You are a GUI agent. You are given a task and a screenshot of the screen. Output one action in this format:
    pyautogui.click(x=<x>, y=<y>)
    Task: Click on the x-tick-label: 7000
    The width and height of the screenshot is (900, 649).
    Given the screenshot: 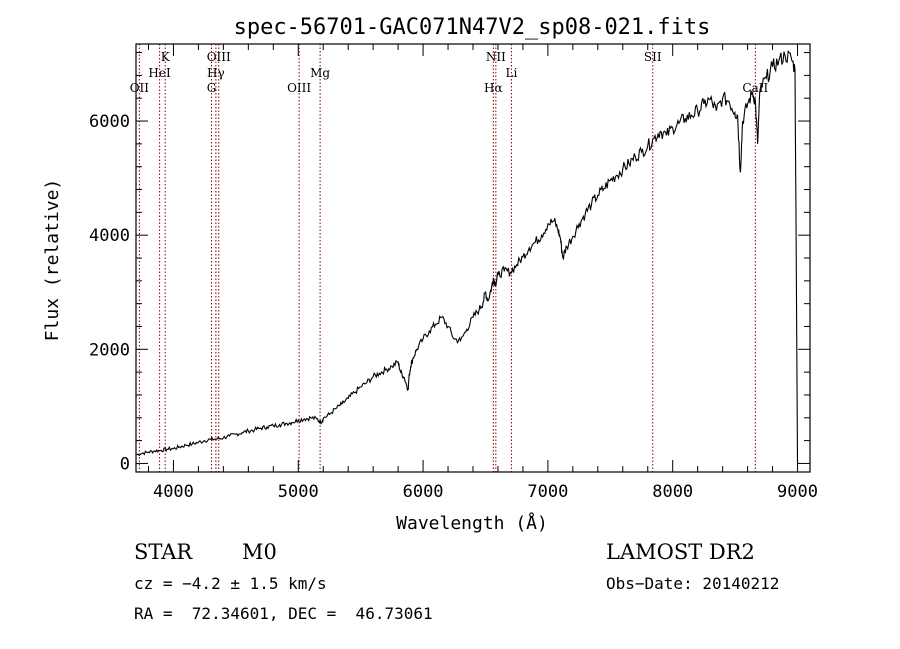 What is the action you would take?
    pyautogui.click(x=547, y=492)
    